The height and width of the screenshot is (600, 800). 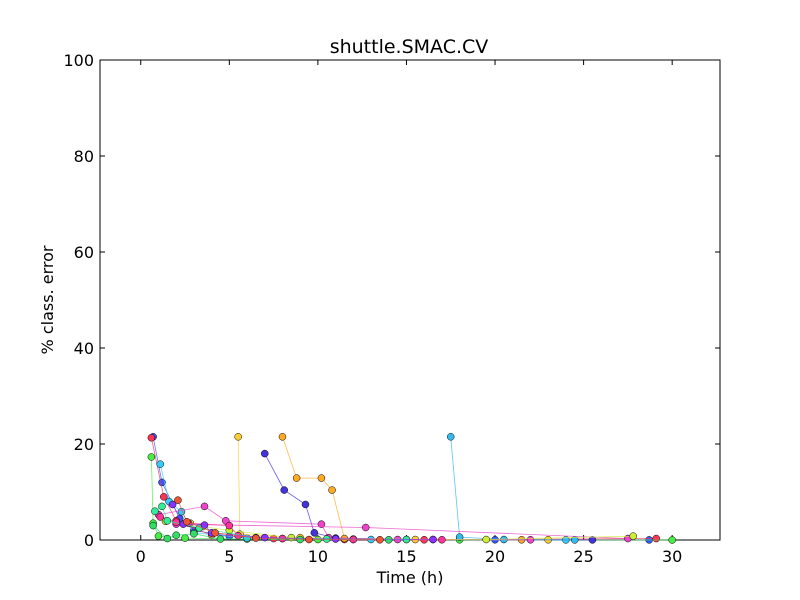 I want to click on y-tick-label: 80, so click(x=84, y=156).